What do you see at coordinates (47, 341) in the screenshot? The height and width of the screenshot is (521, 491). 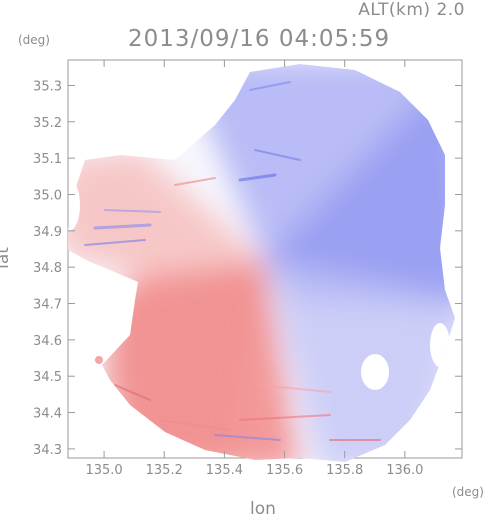 I see `y-tick-label: 34.6` at bounding box center [47, 341].